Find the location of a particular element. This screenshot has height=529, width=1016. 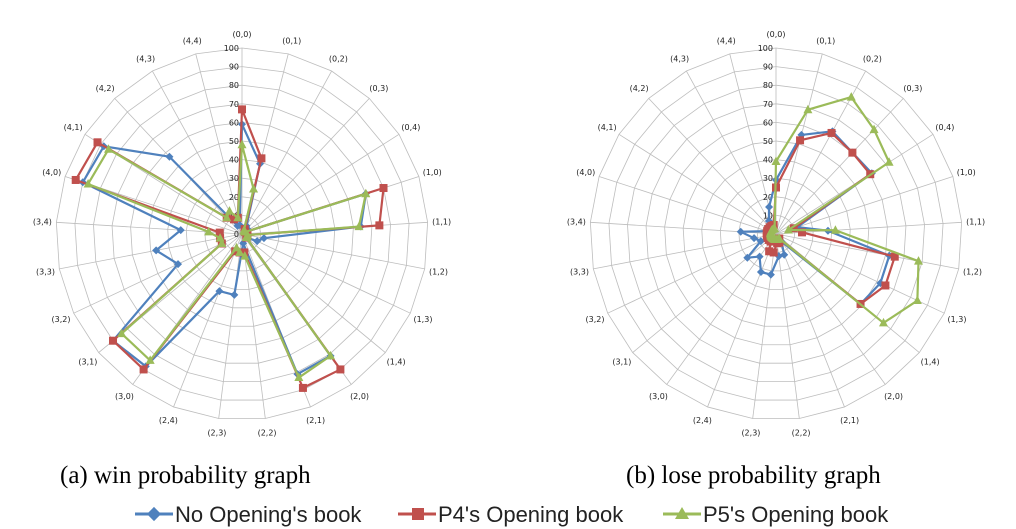

category-label-0-1: (0,1) is located at coordinates (291, 40).